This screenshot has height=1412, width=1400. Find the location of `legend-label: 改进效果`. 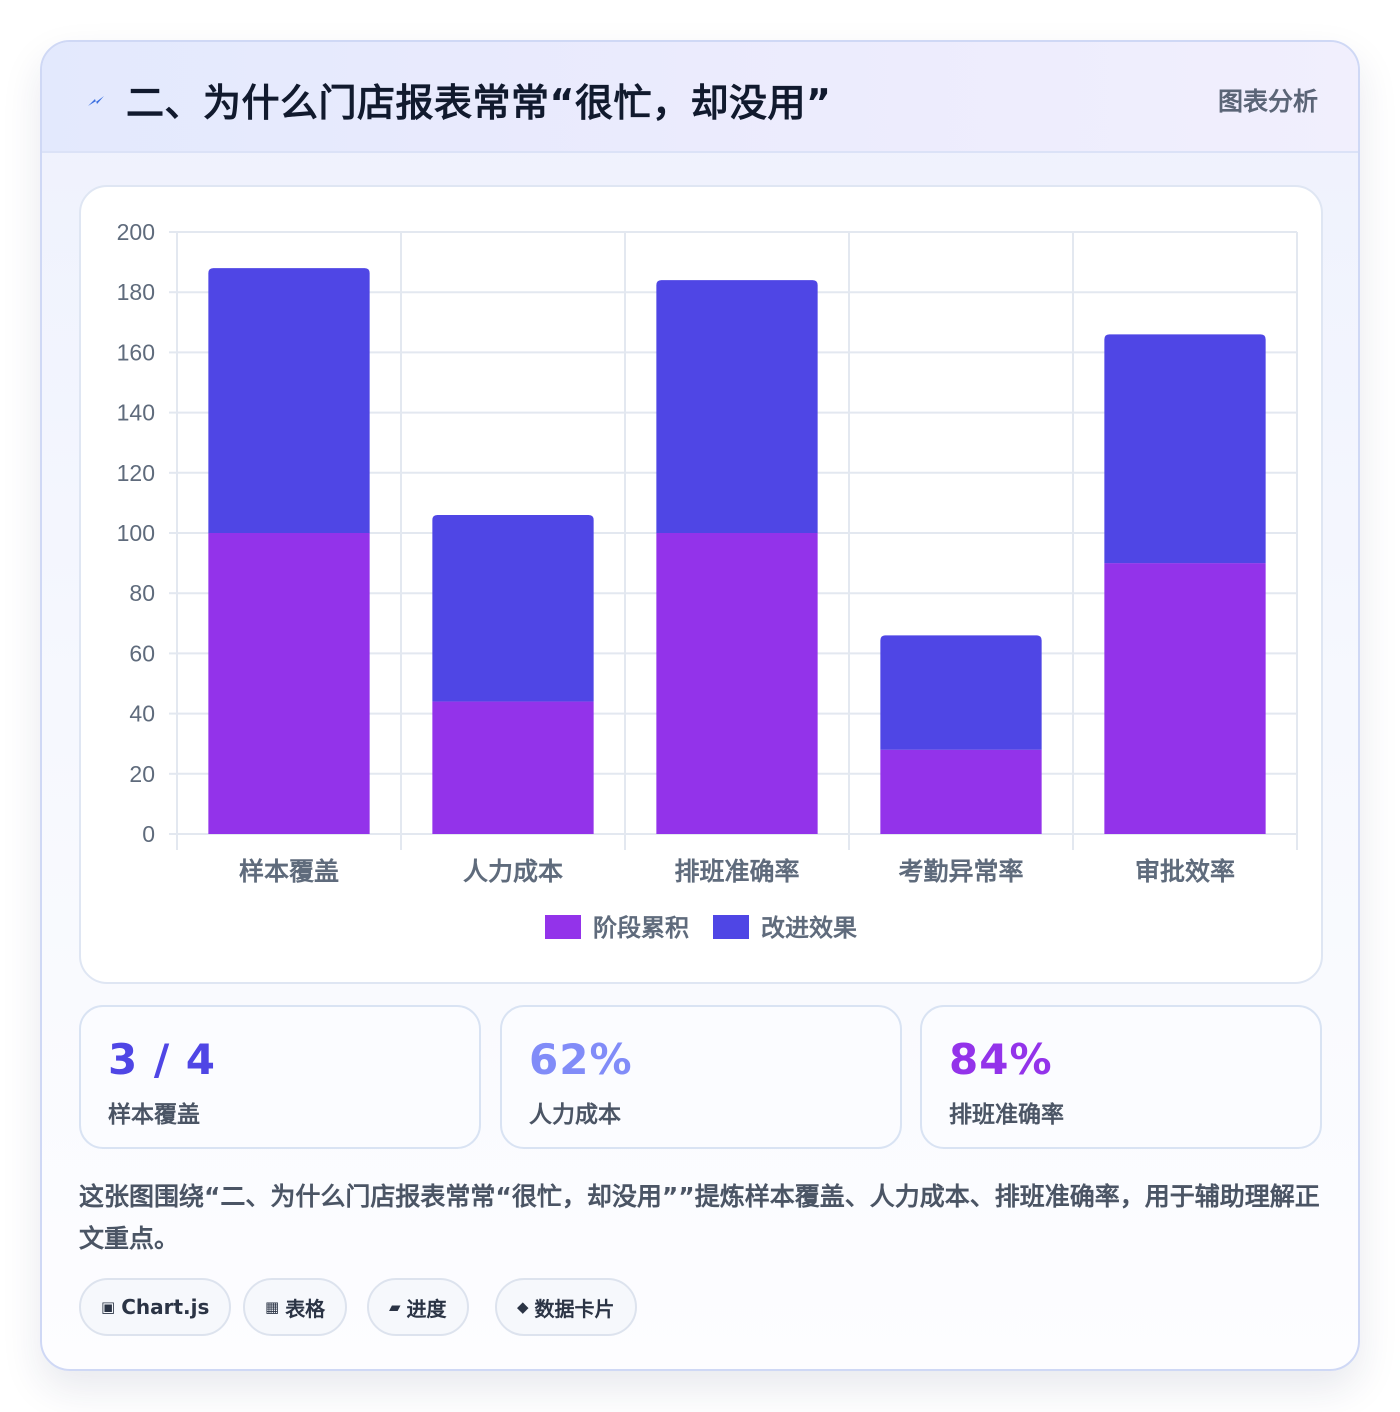

legend-label: 改进效果 is located at coordinates (809, 928).